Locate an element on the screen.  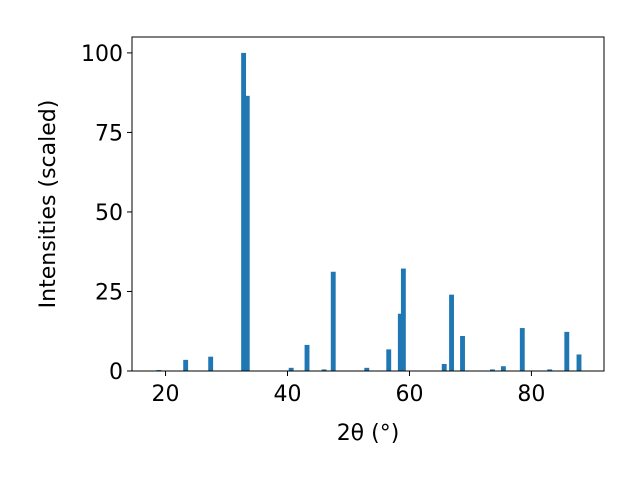
x-tick-label: 60 is located at coordinates (409, 394).